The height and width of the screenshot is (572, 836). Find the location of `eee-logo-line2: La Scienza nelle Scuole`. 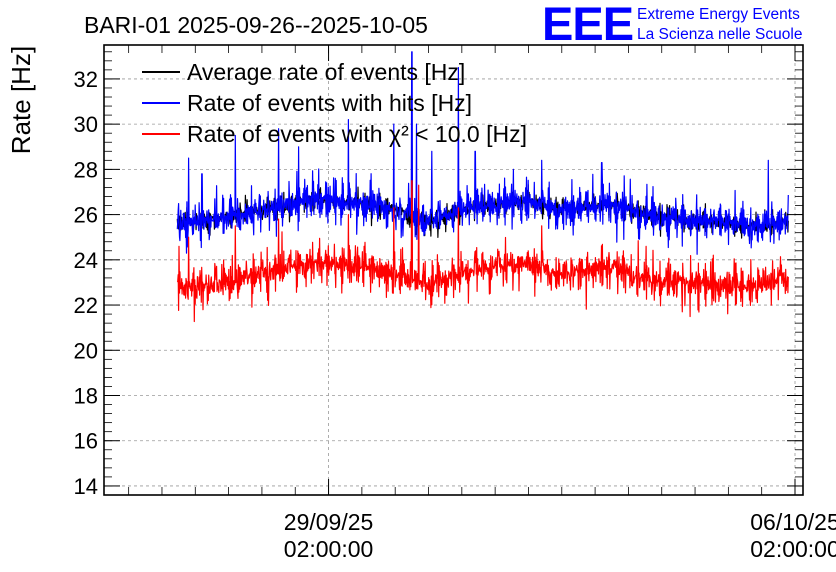

eee-logo-line2: La Scienza nelle Scuole is located at coordinates (719, 34).